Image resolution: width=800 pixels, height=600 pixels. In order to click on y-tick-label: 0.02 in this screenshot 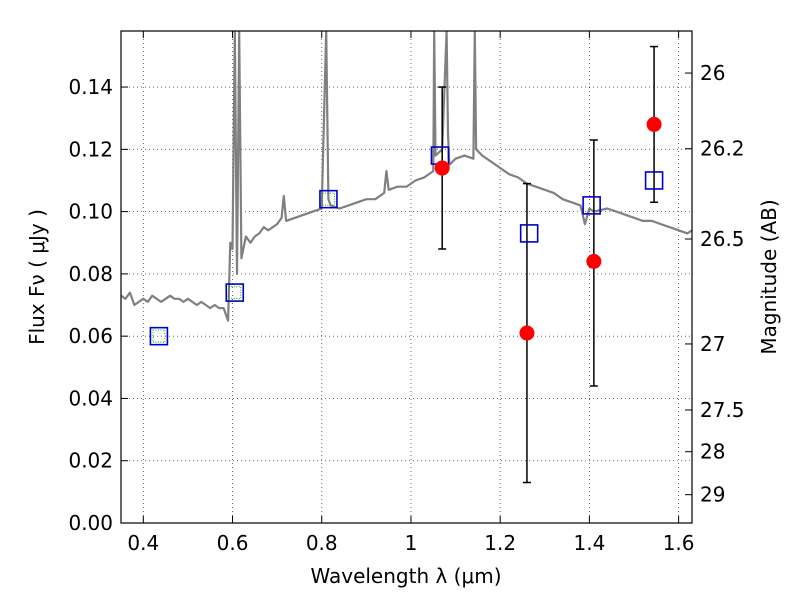, I will do `click(90, 461)`.